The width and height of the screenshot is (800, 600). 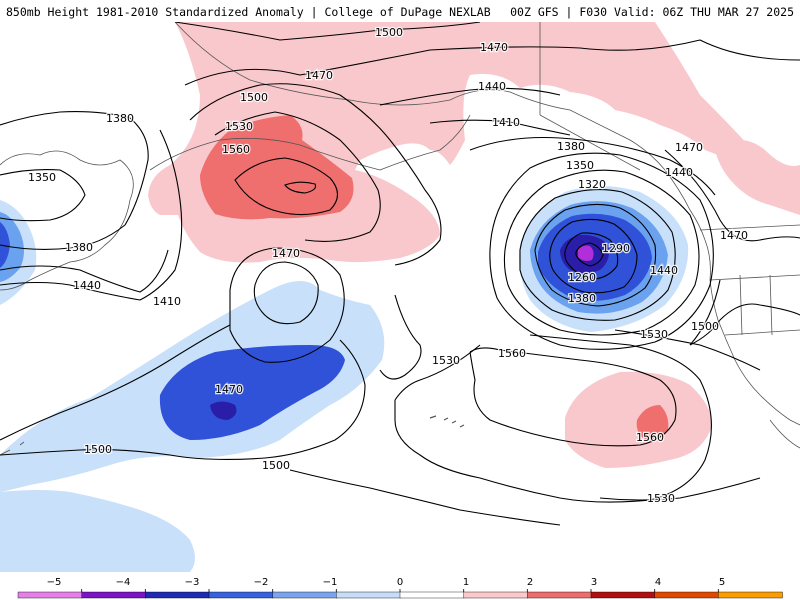 What do you see at coordinates (327, 31) in the screenshot?
I see `contour-1500-north` at bounding box center [327, 31].